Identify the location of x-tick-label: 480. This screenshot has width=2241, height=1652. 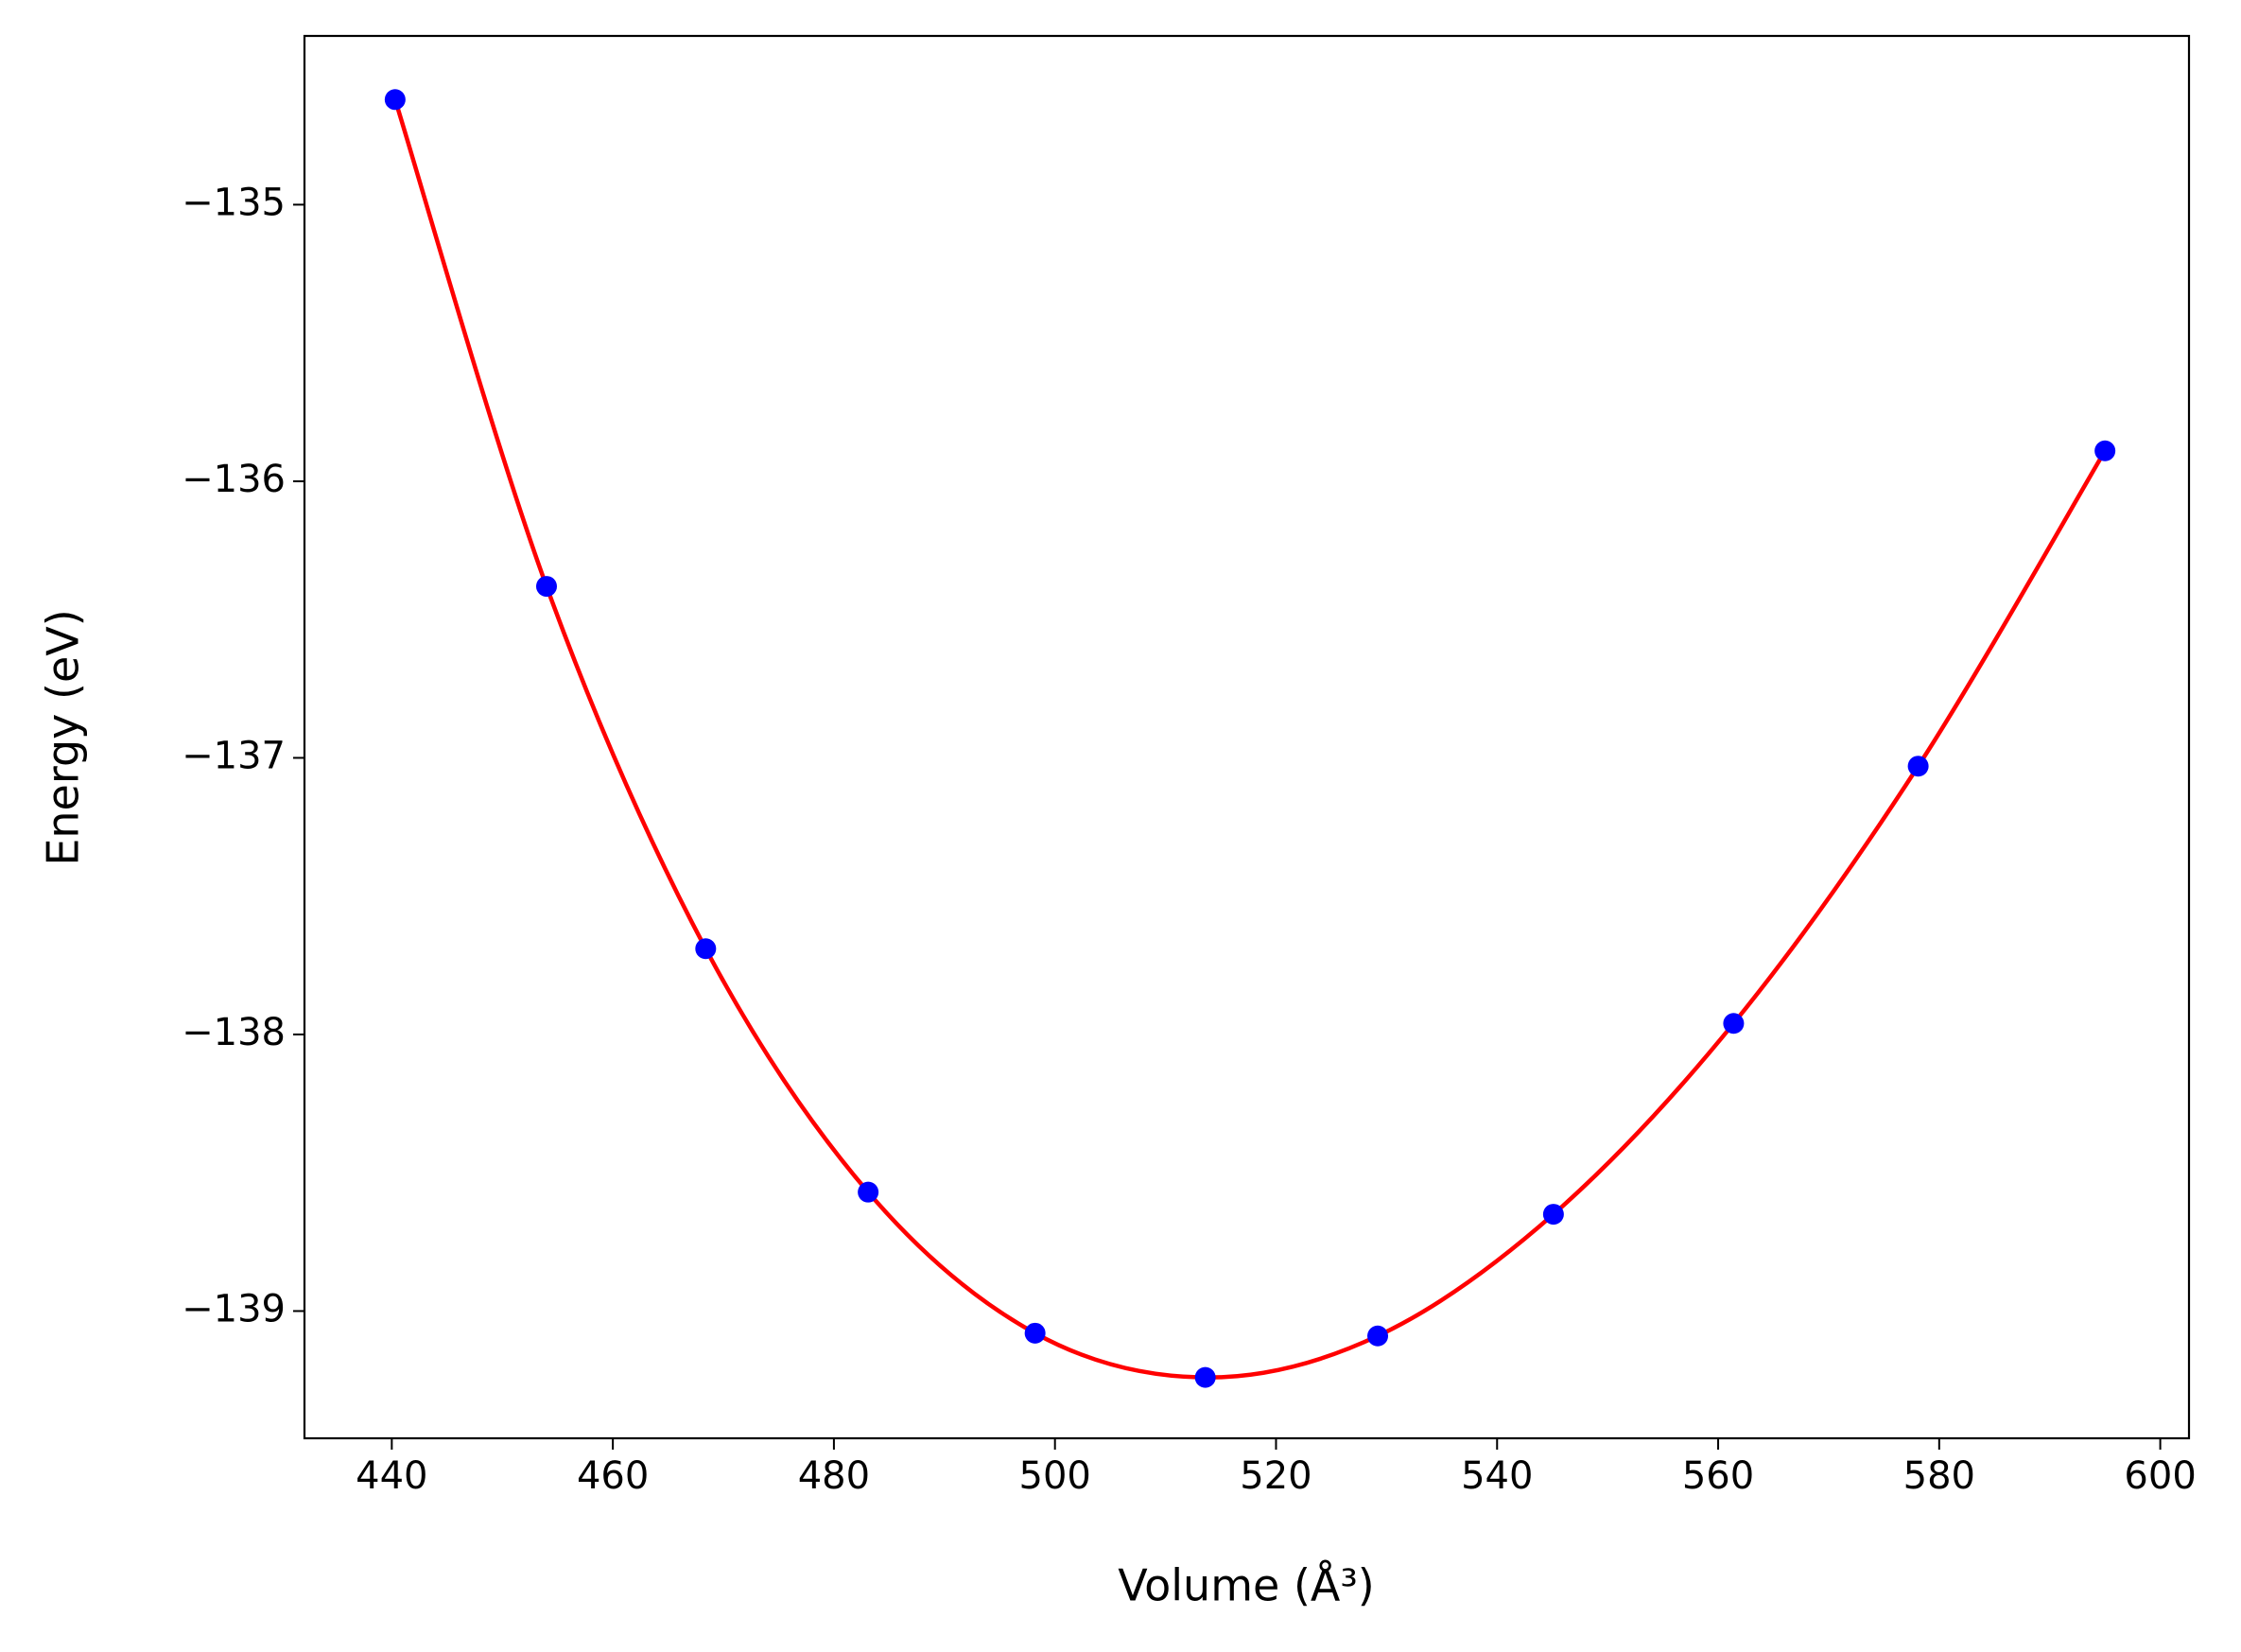
(834, 1476).